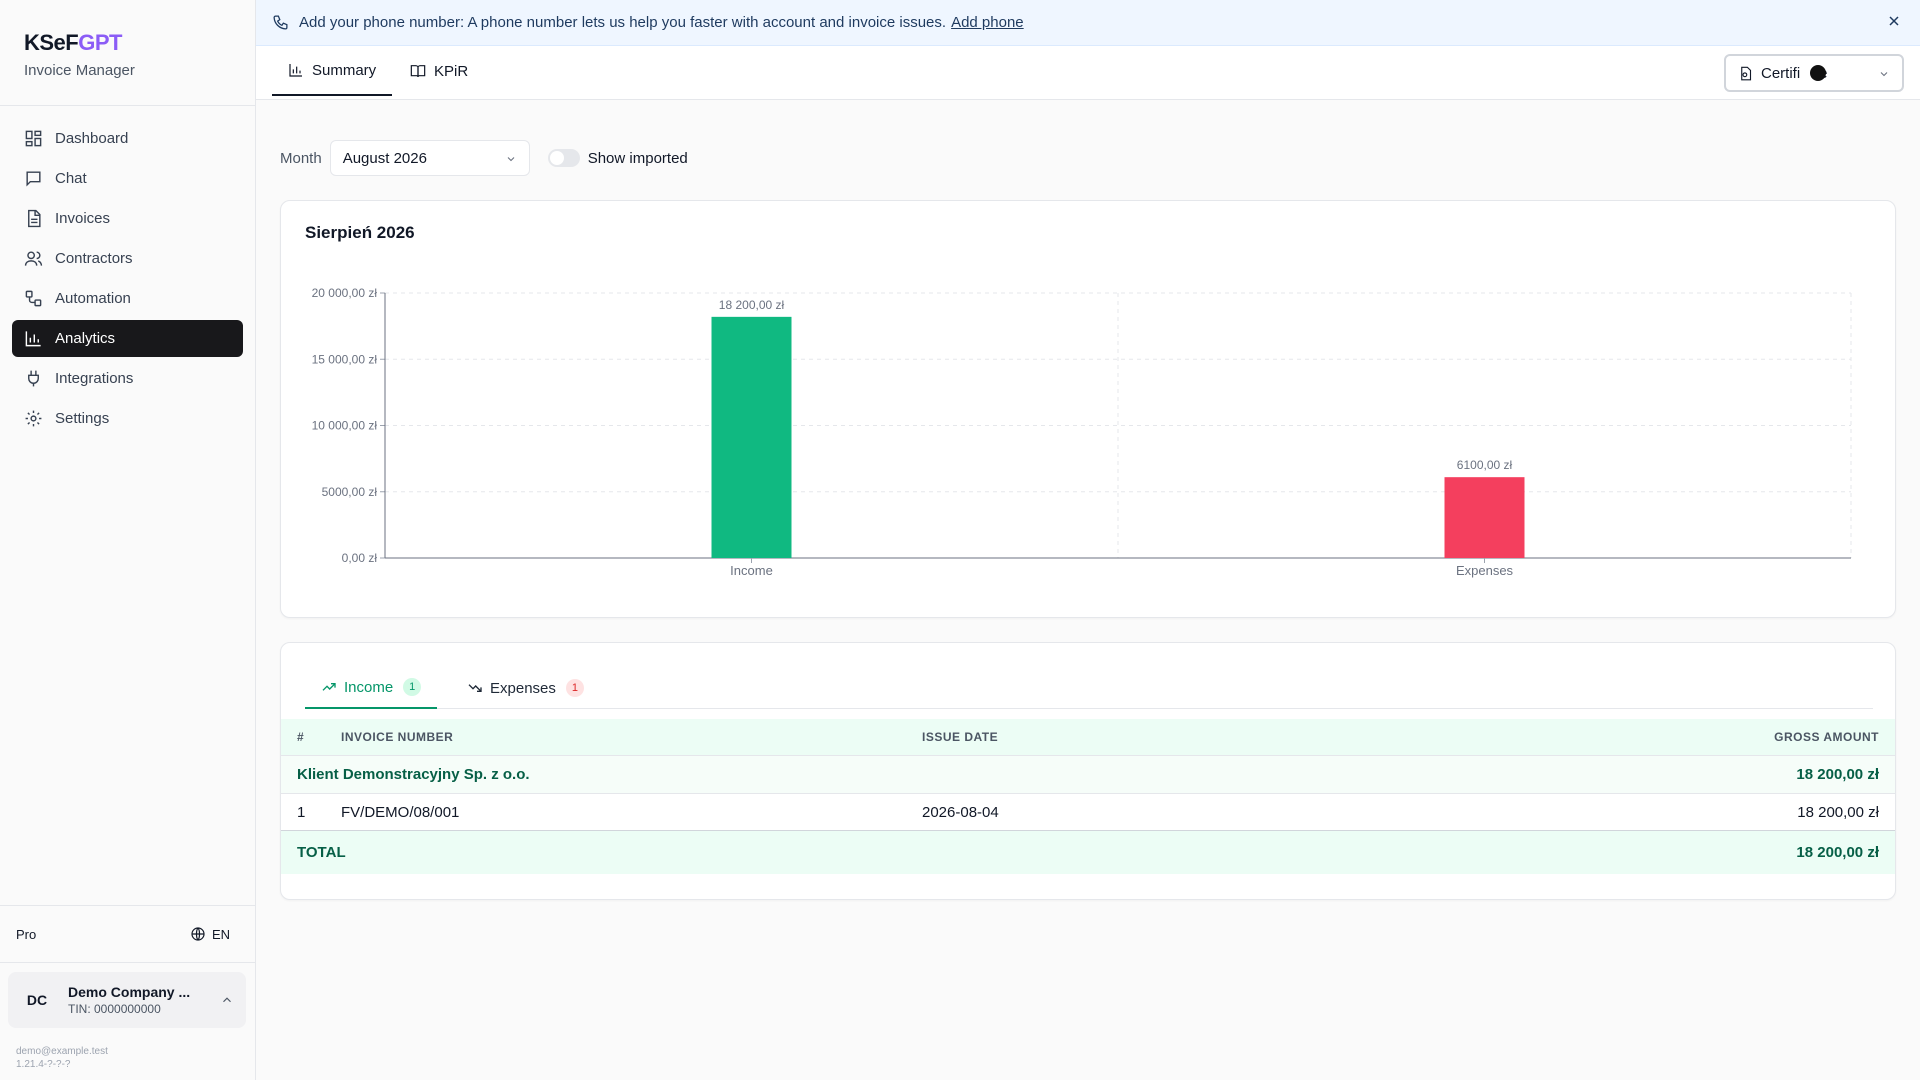 Image resolution: width=1920 pixels, height=1080 pixels. What do you see at coordinates (397, 737) in the screenshot?
I see `col-invoice-number: INVOICE NUMBER` at bounding box center [397, 737].